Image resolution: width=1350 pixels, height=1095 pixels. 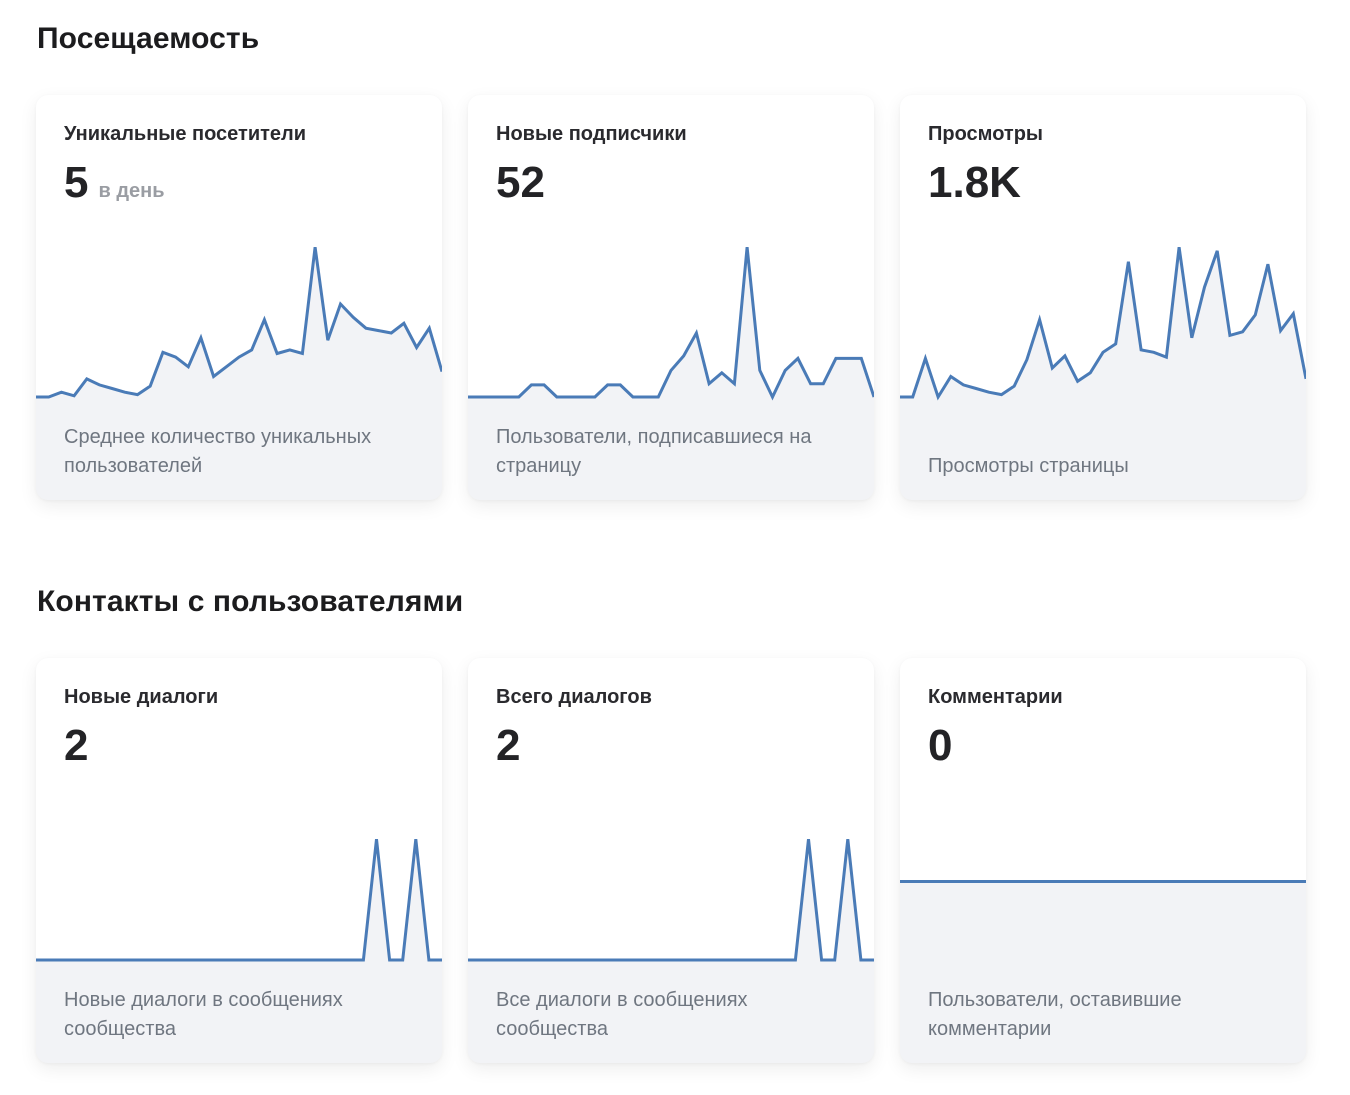 What do you see at coordinates (1055, 1014) in the screenshot?
I see `card-description: Пользователи, оставившие комментарии` at bounding box center [1055, 1014].